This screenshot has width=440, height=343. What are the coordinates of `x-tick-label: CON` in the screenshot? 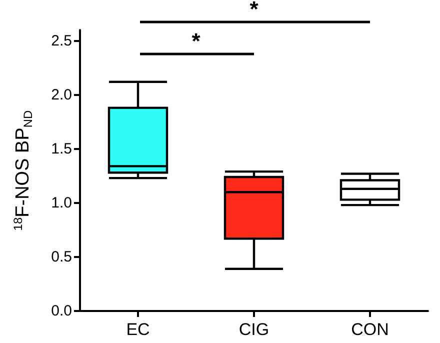 It's located at (370, 329).